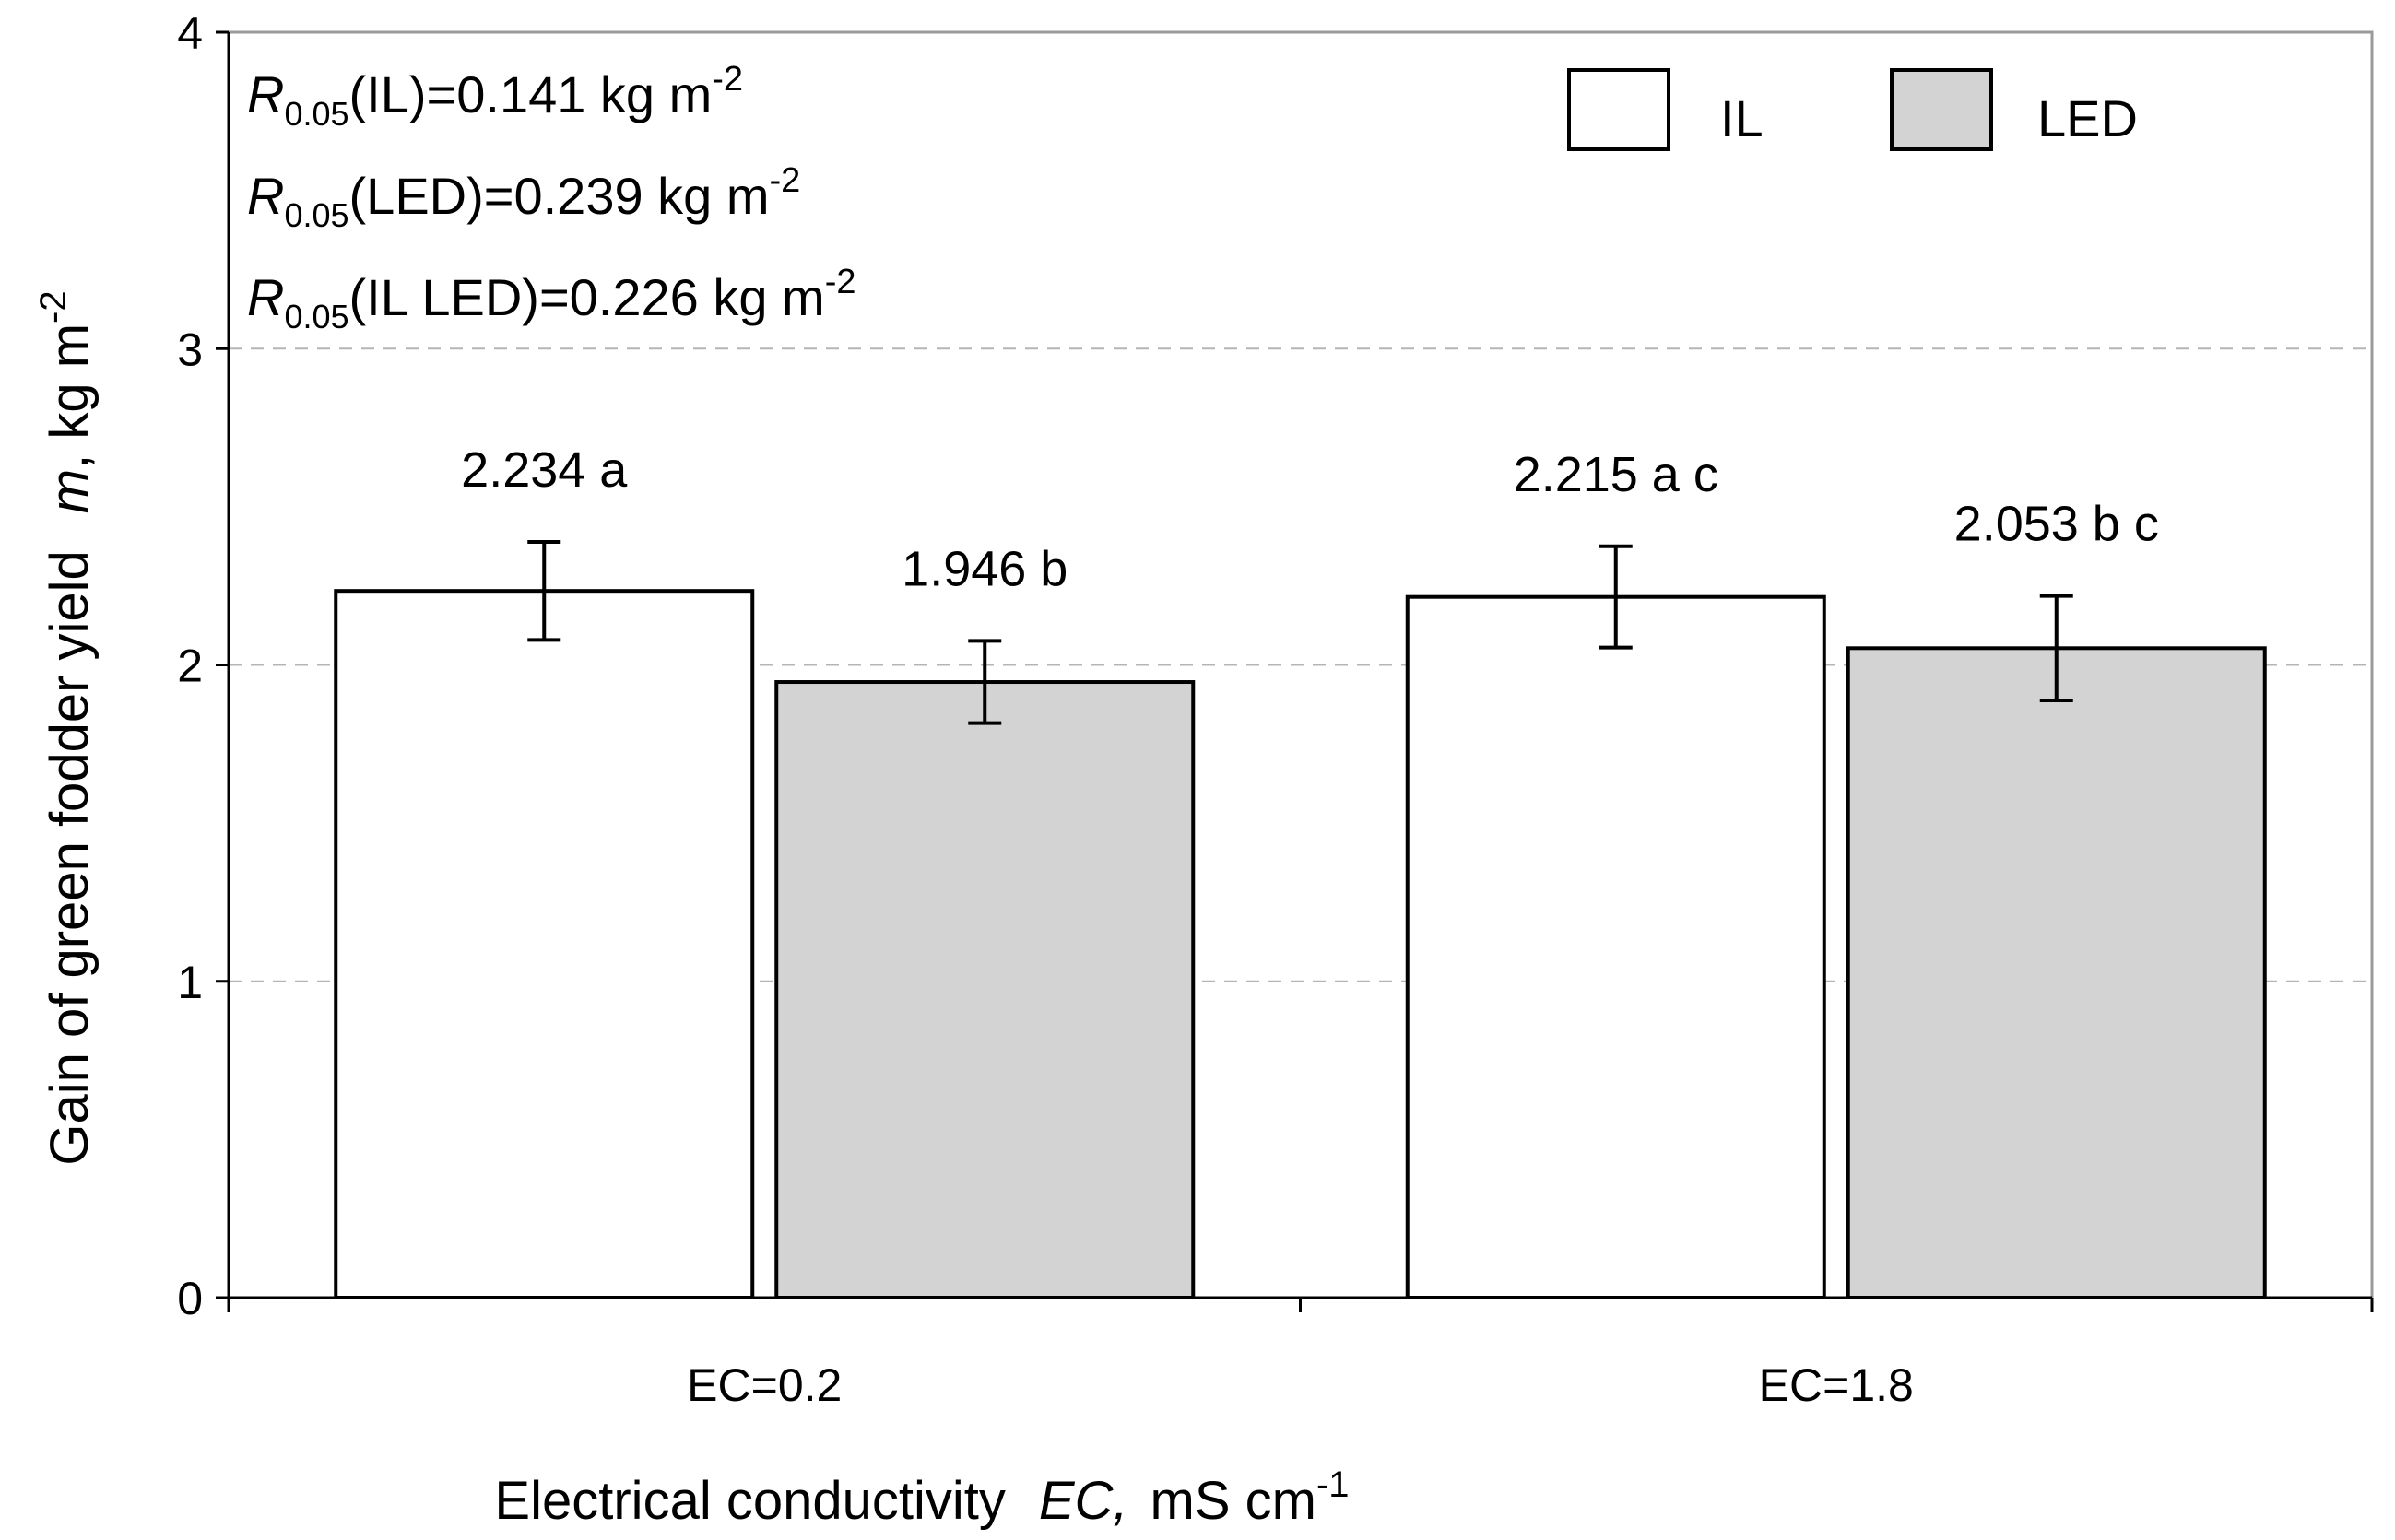 Image resolution: width=2395 pixels, height=1540 pixels. What do you see at coordinates (2056, 524) in the screenshot?
I see `data-label: 2.053 b c` at bounding box center [2056, 524].